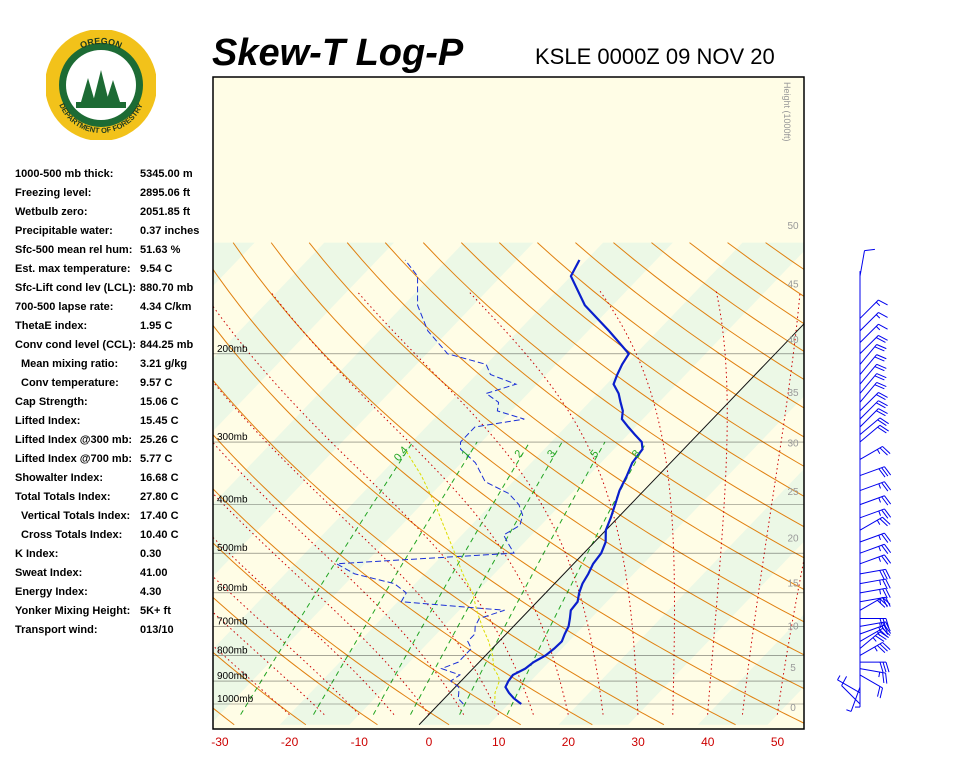  Describe the element at coordinates (167, 345) in the screenshot. I see `stat-value: 844.25 mb` at that location.